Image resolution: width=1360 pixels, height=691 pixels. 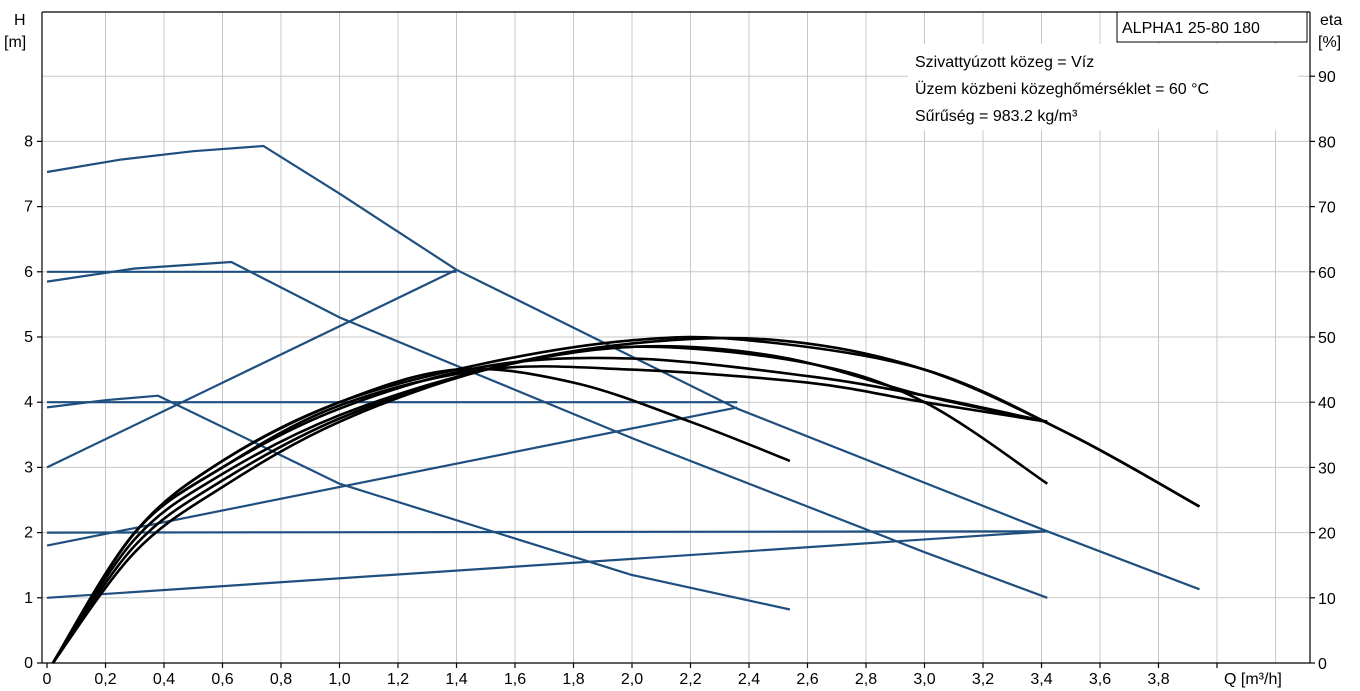 What do you see at coordinates (456, 679) in the screenshot?
I see `x-tick-label: 1,4` at bounding box center [456, 679].